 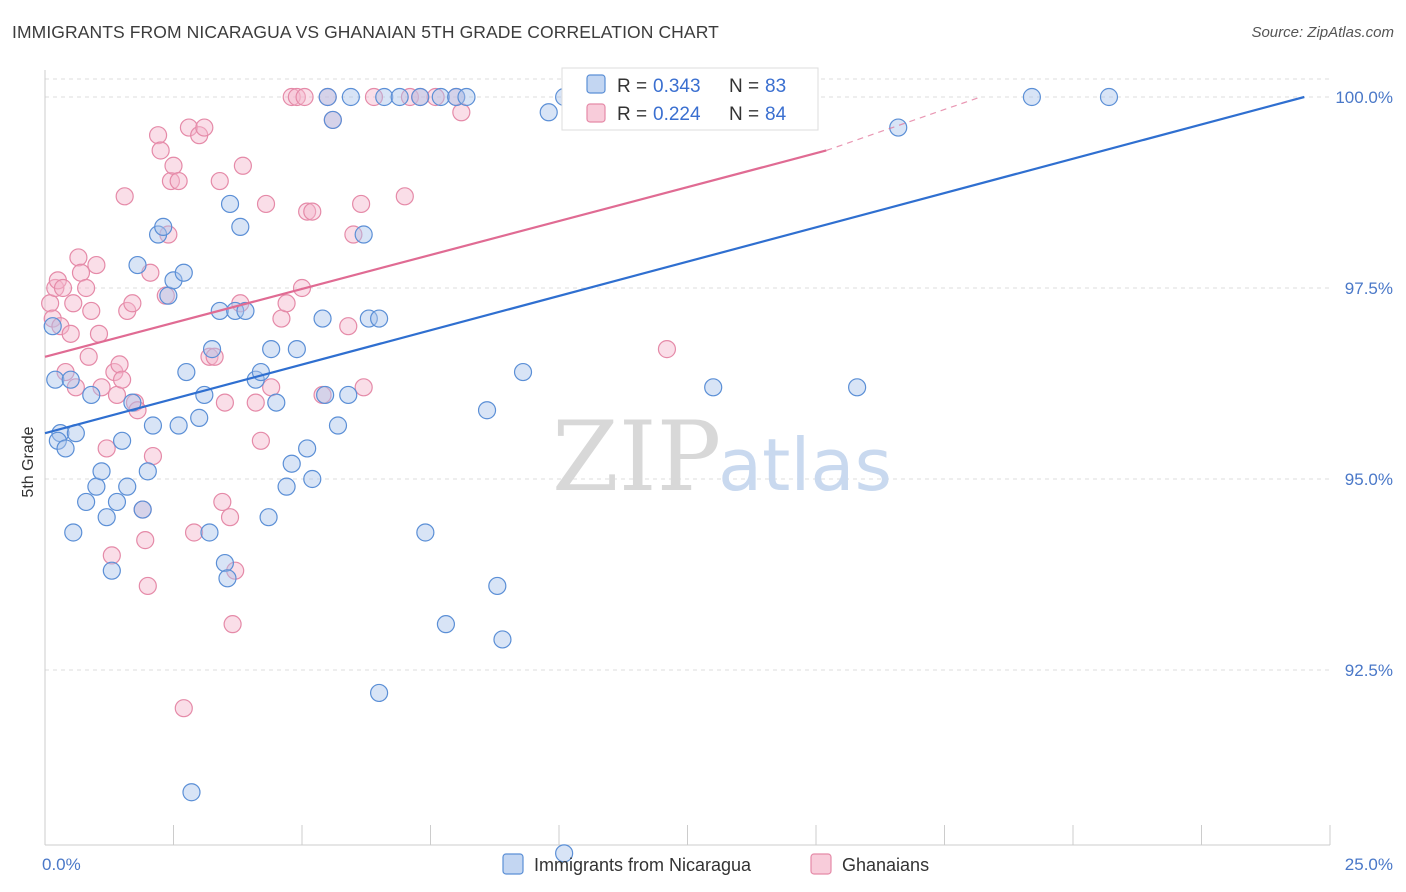 What do you see at coordinates (776, 114) in the screenshot?
I see `legend-n-value: 84` at bounding box center [776, 114].